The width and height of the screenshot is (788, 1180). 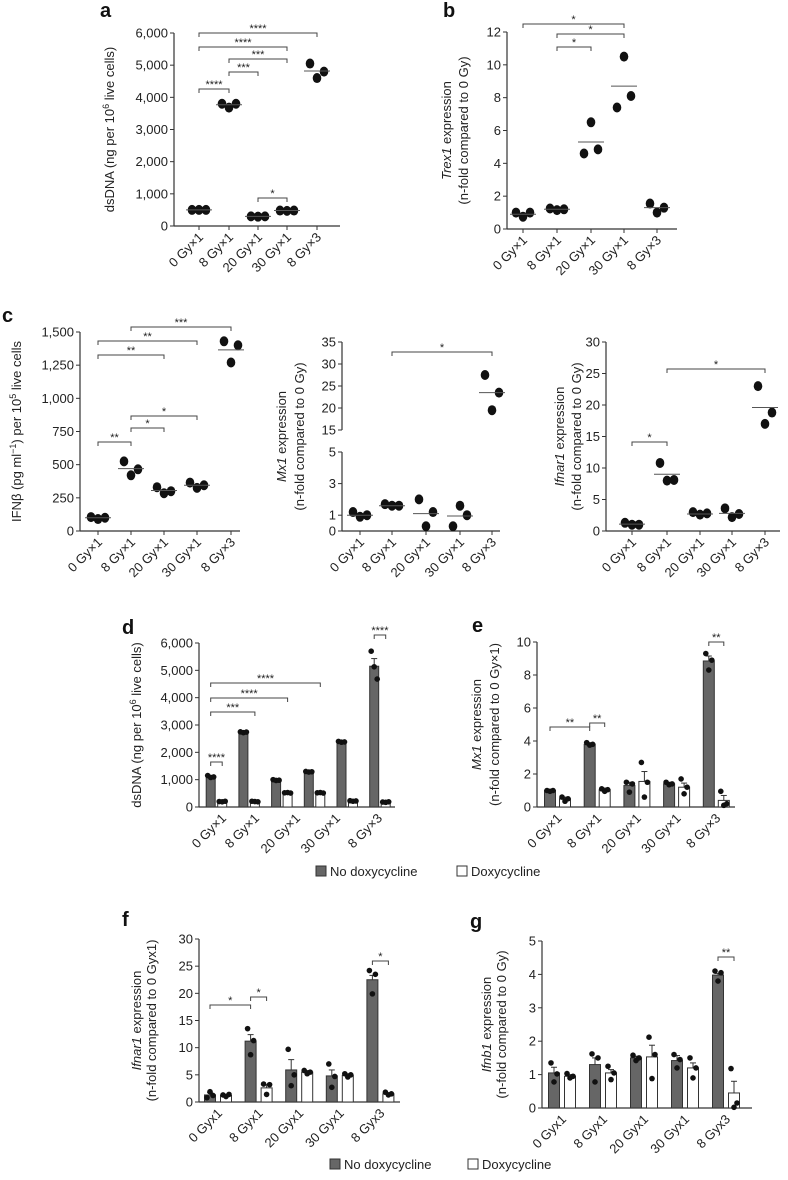 I want to click on legend-swatch, so click(x=462, y=871).